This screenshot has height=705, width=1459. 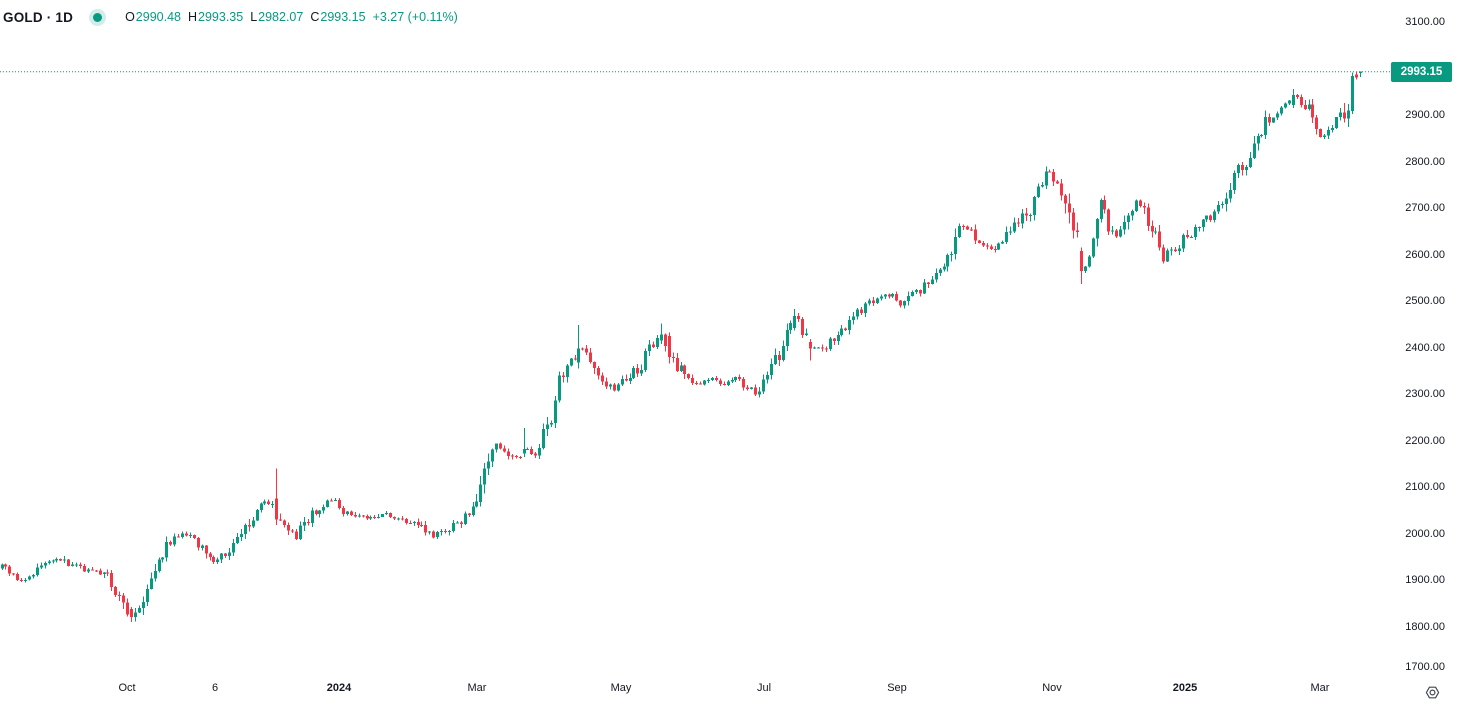 What do you see at coordinates (1425, 347) in the screenshot?
I see `price-tick-label: 2400.00` at bounding box center [1425, 347].